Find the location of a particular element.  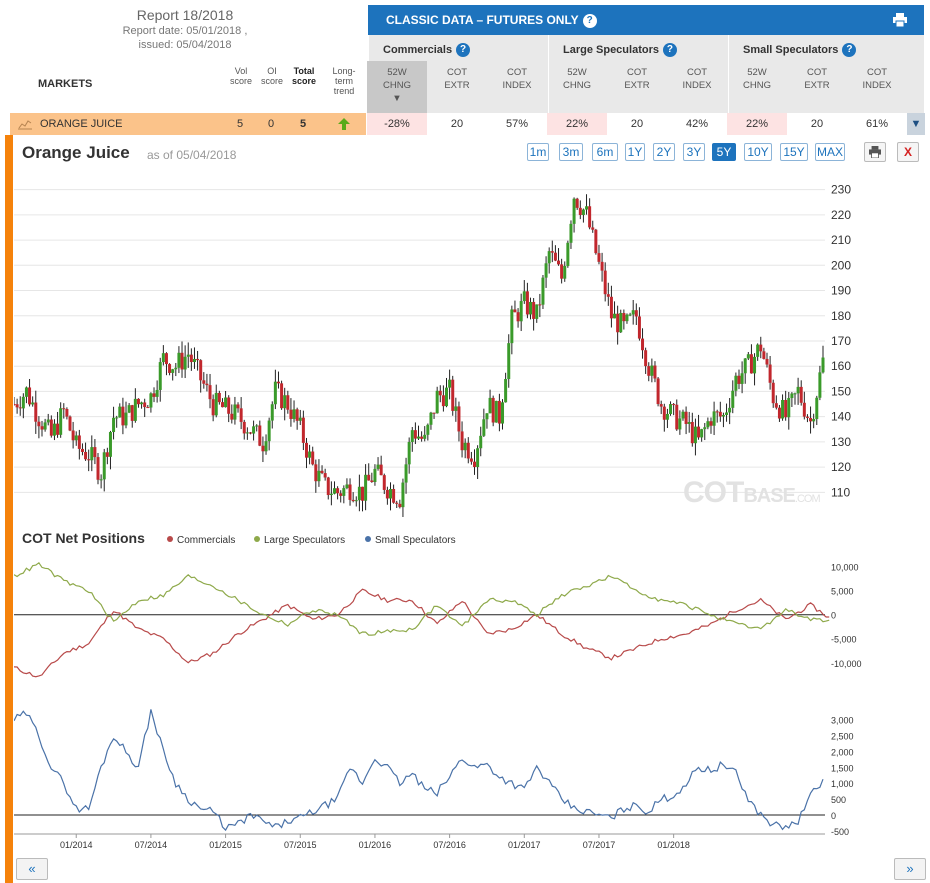

small-cot-extr-header: COT EXTR is located at coordinates (817, 79).